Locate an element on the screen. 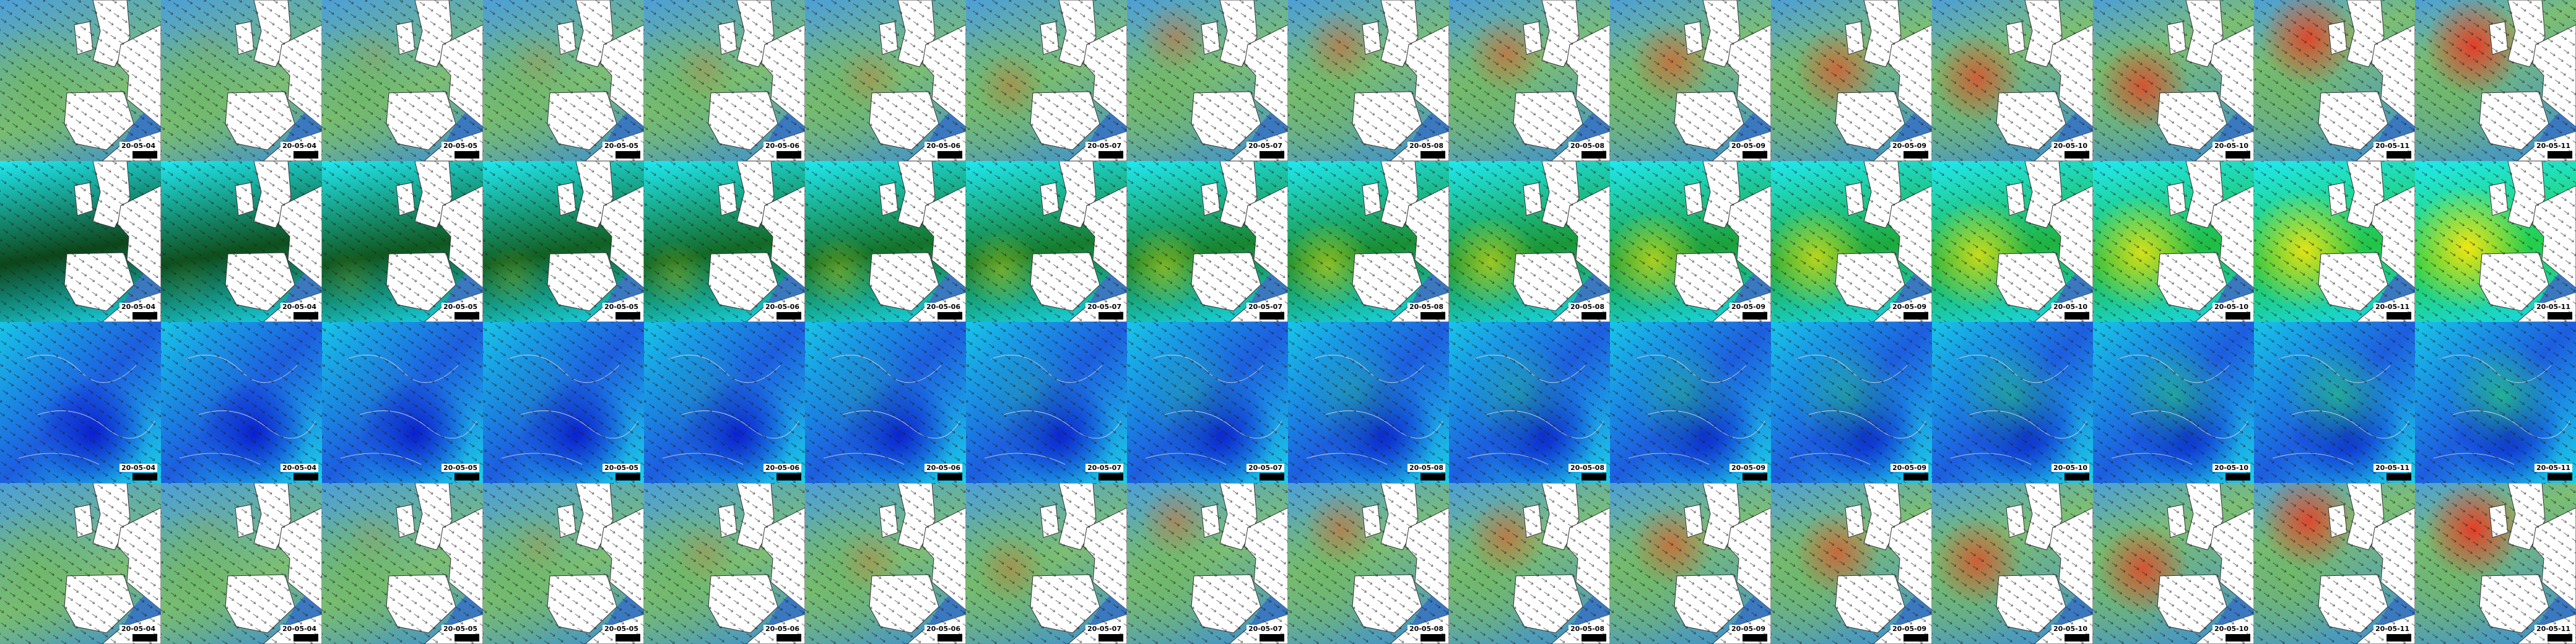  date-label: 20-05-07 is located at coordinates (1265, 146).